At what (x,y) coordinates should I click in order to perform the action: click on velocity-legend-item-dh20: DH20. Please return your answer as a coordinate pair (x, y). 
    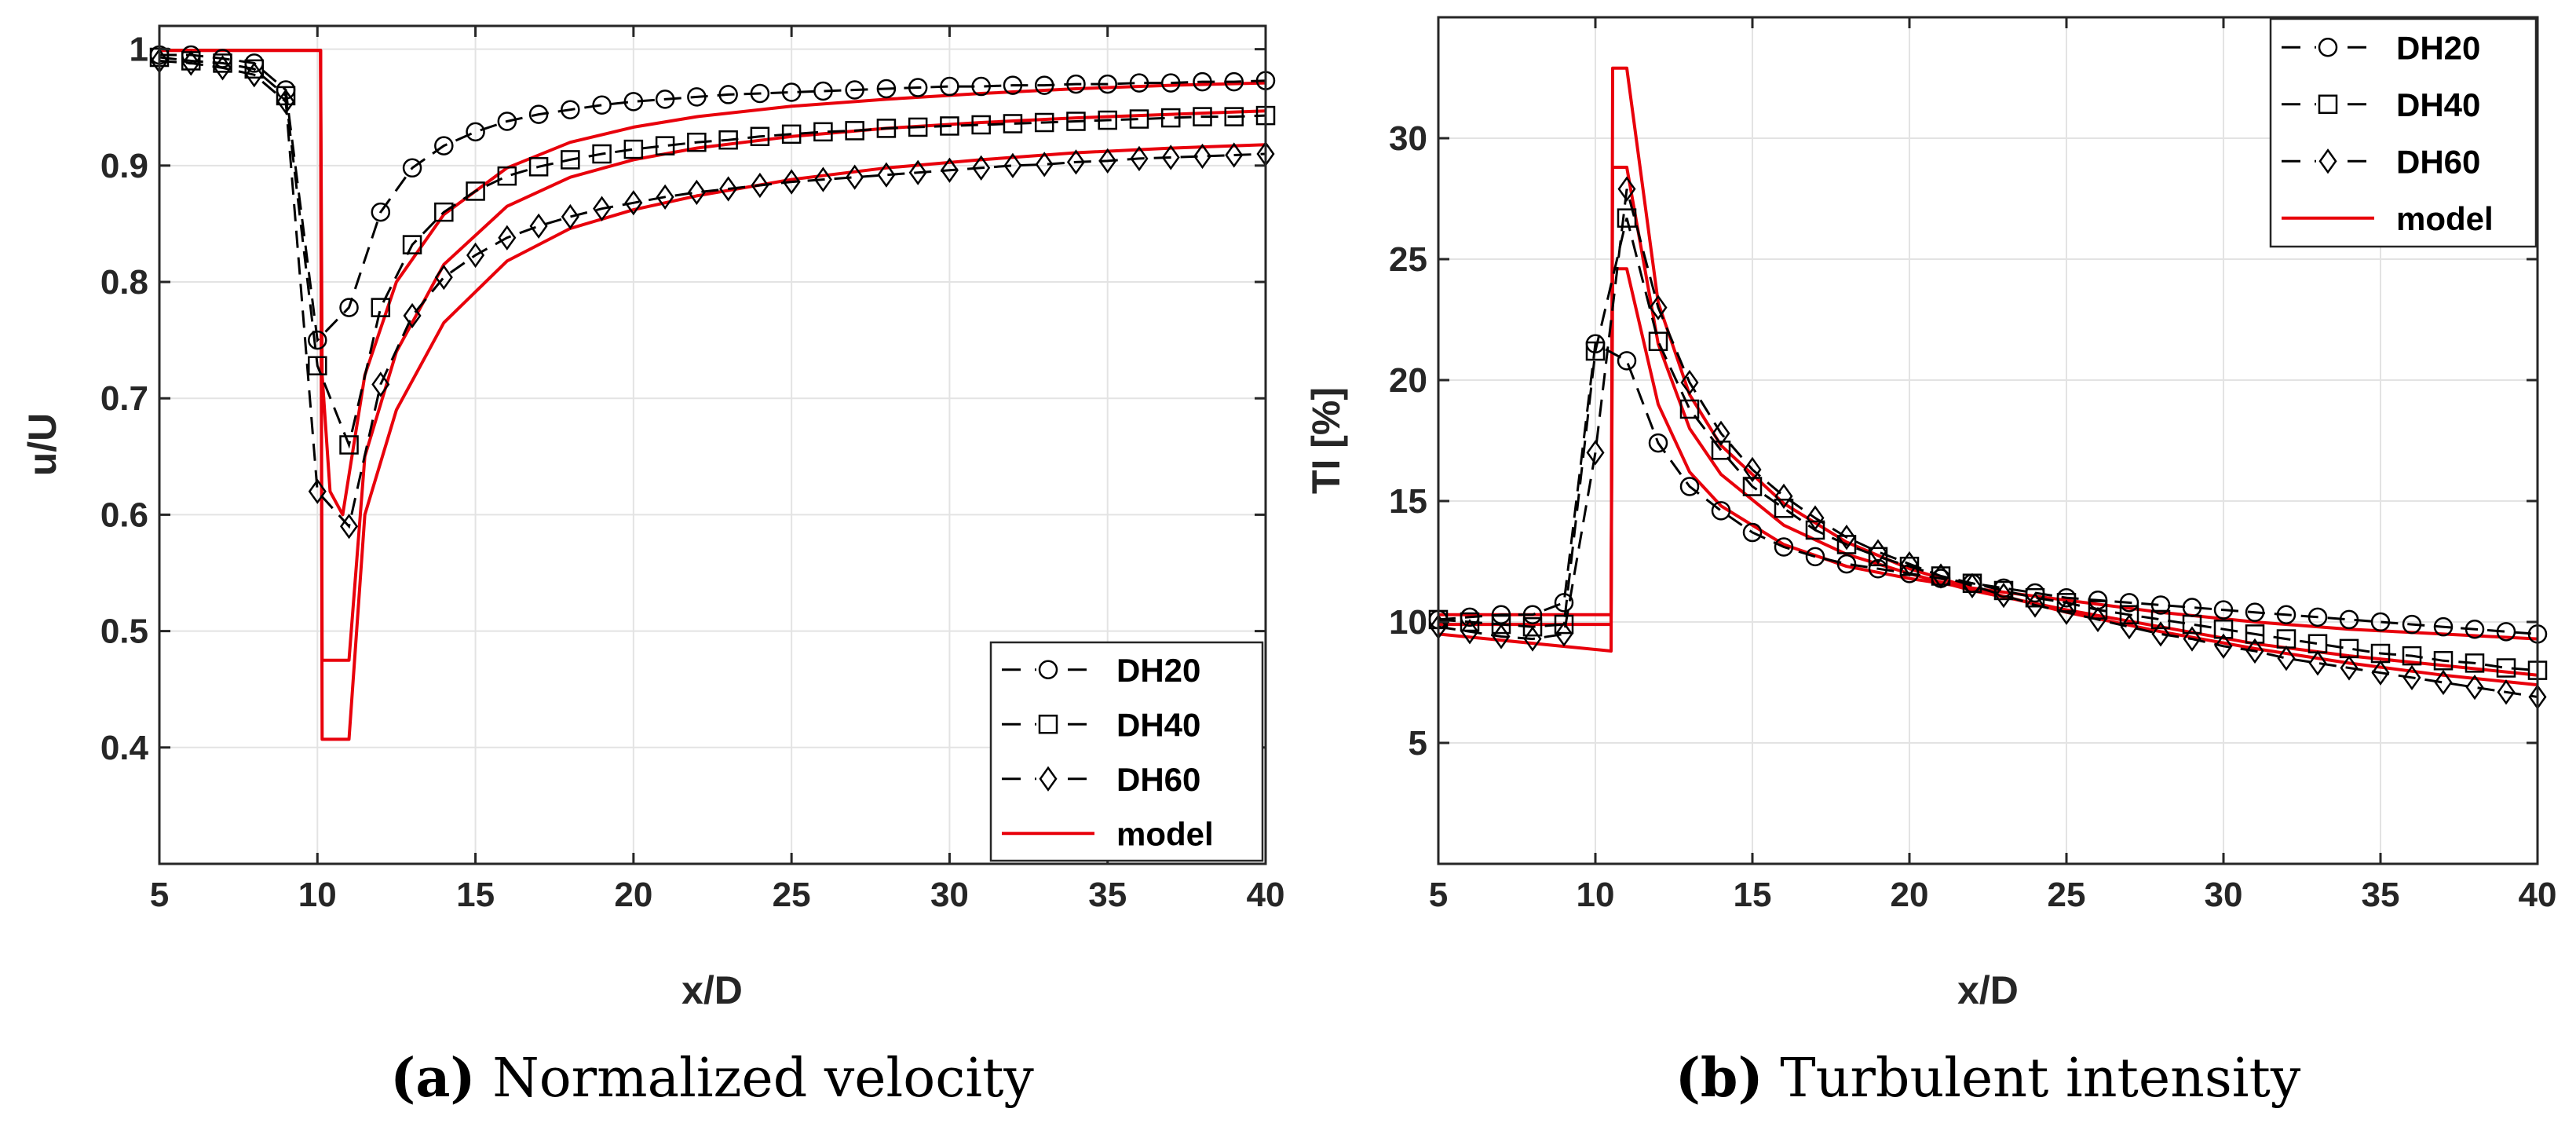
    Looking at the image, I should click on (1101, 670).